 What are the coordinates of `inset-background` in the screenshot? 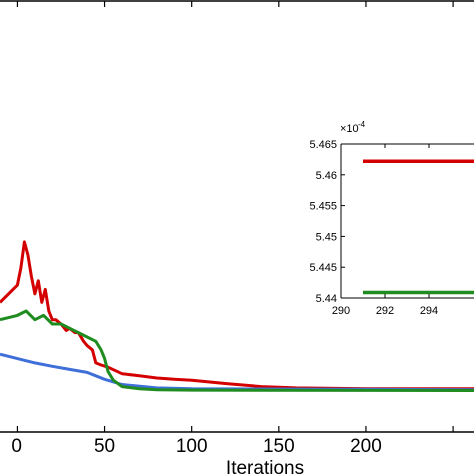 It's located at (407, 221).